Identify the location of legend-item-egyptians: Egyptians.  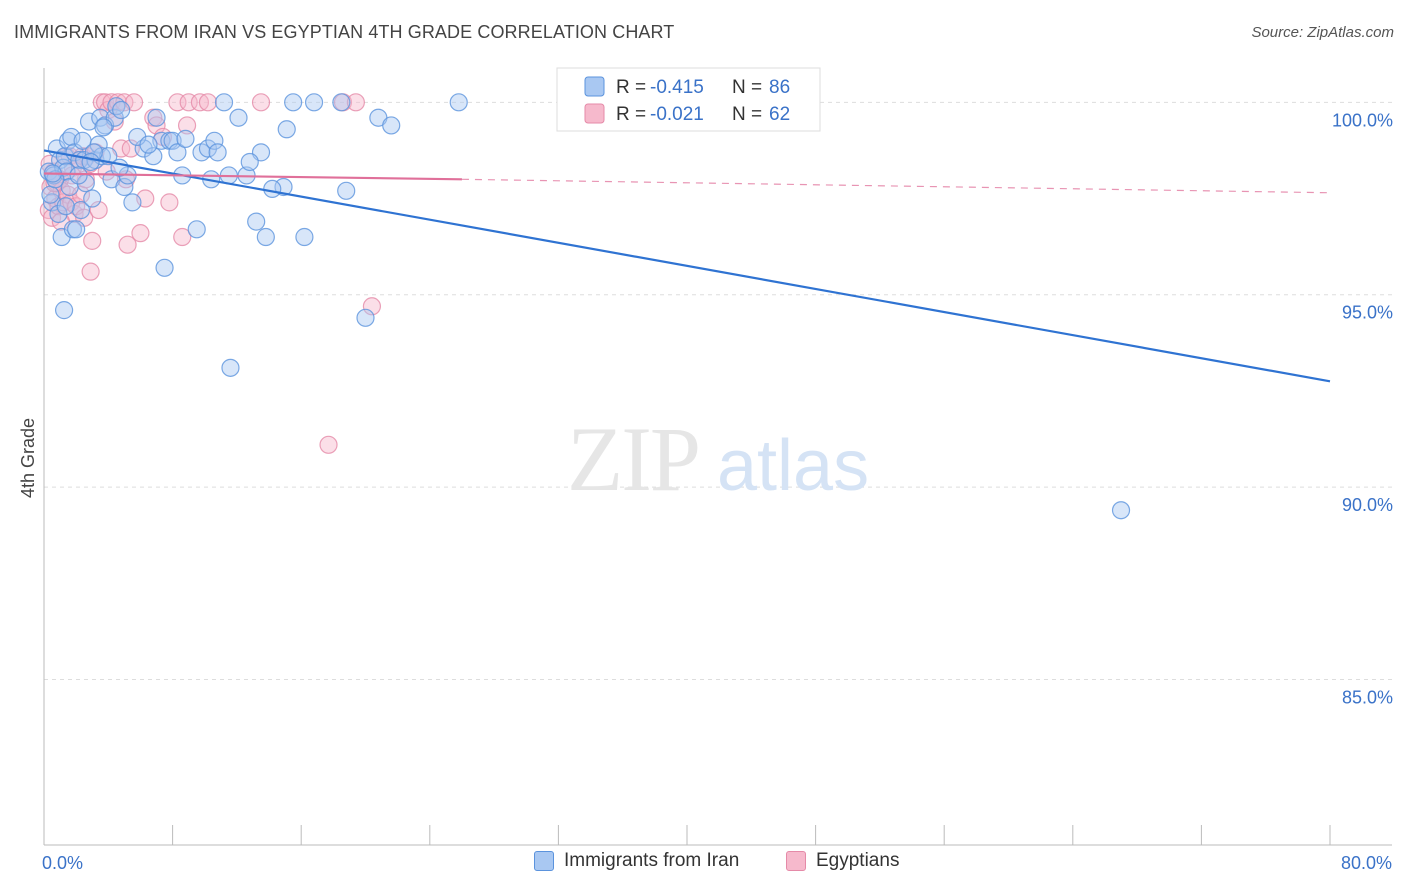
(842, 861).